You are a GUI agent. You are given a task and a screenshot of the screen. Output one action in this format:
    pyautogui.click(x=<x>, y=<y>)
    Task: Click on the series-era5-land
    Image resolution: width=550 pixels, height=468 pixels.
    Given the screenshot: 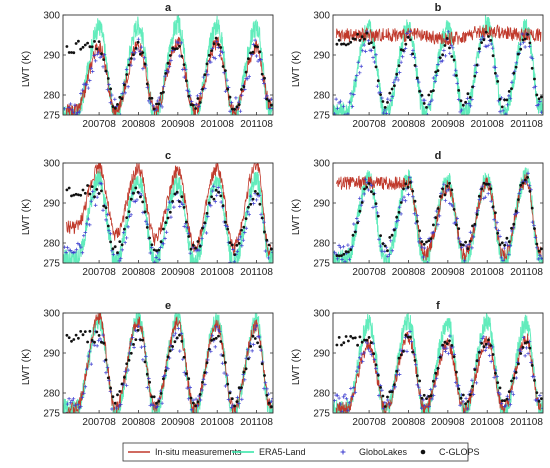 What is the action you would take?
    pyautogui.click(x=438, y=65)
    